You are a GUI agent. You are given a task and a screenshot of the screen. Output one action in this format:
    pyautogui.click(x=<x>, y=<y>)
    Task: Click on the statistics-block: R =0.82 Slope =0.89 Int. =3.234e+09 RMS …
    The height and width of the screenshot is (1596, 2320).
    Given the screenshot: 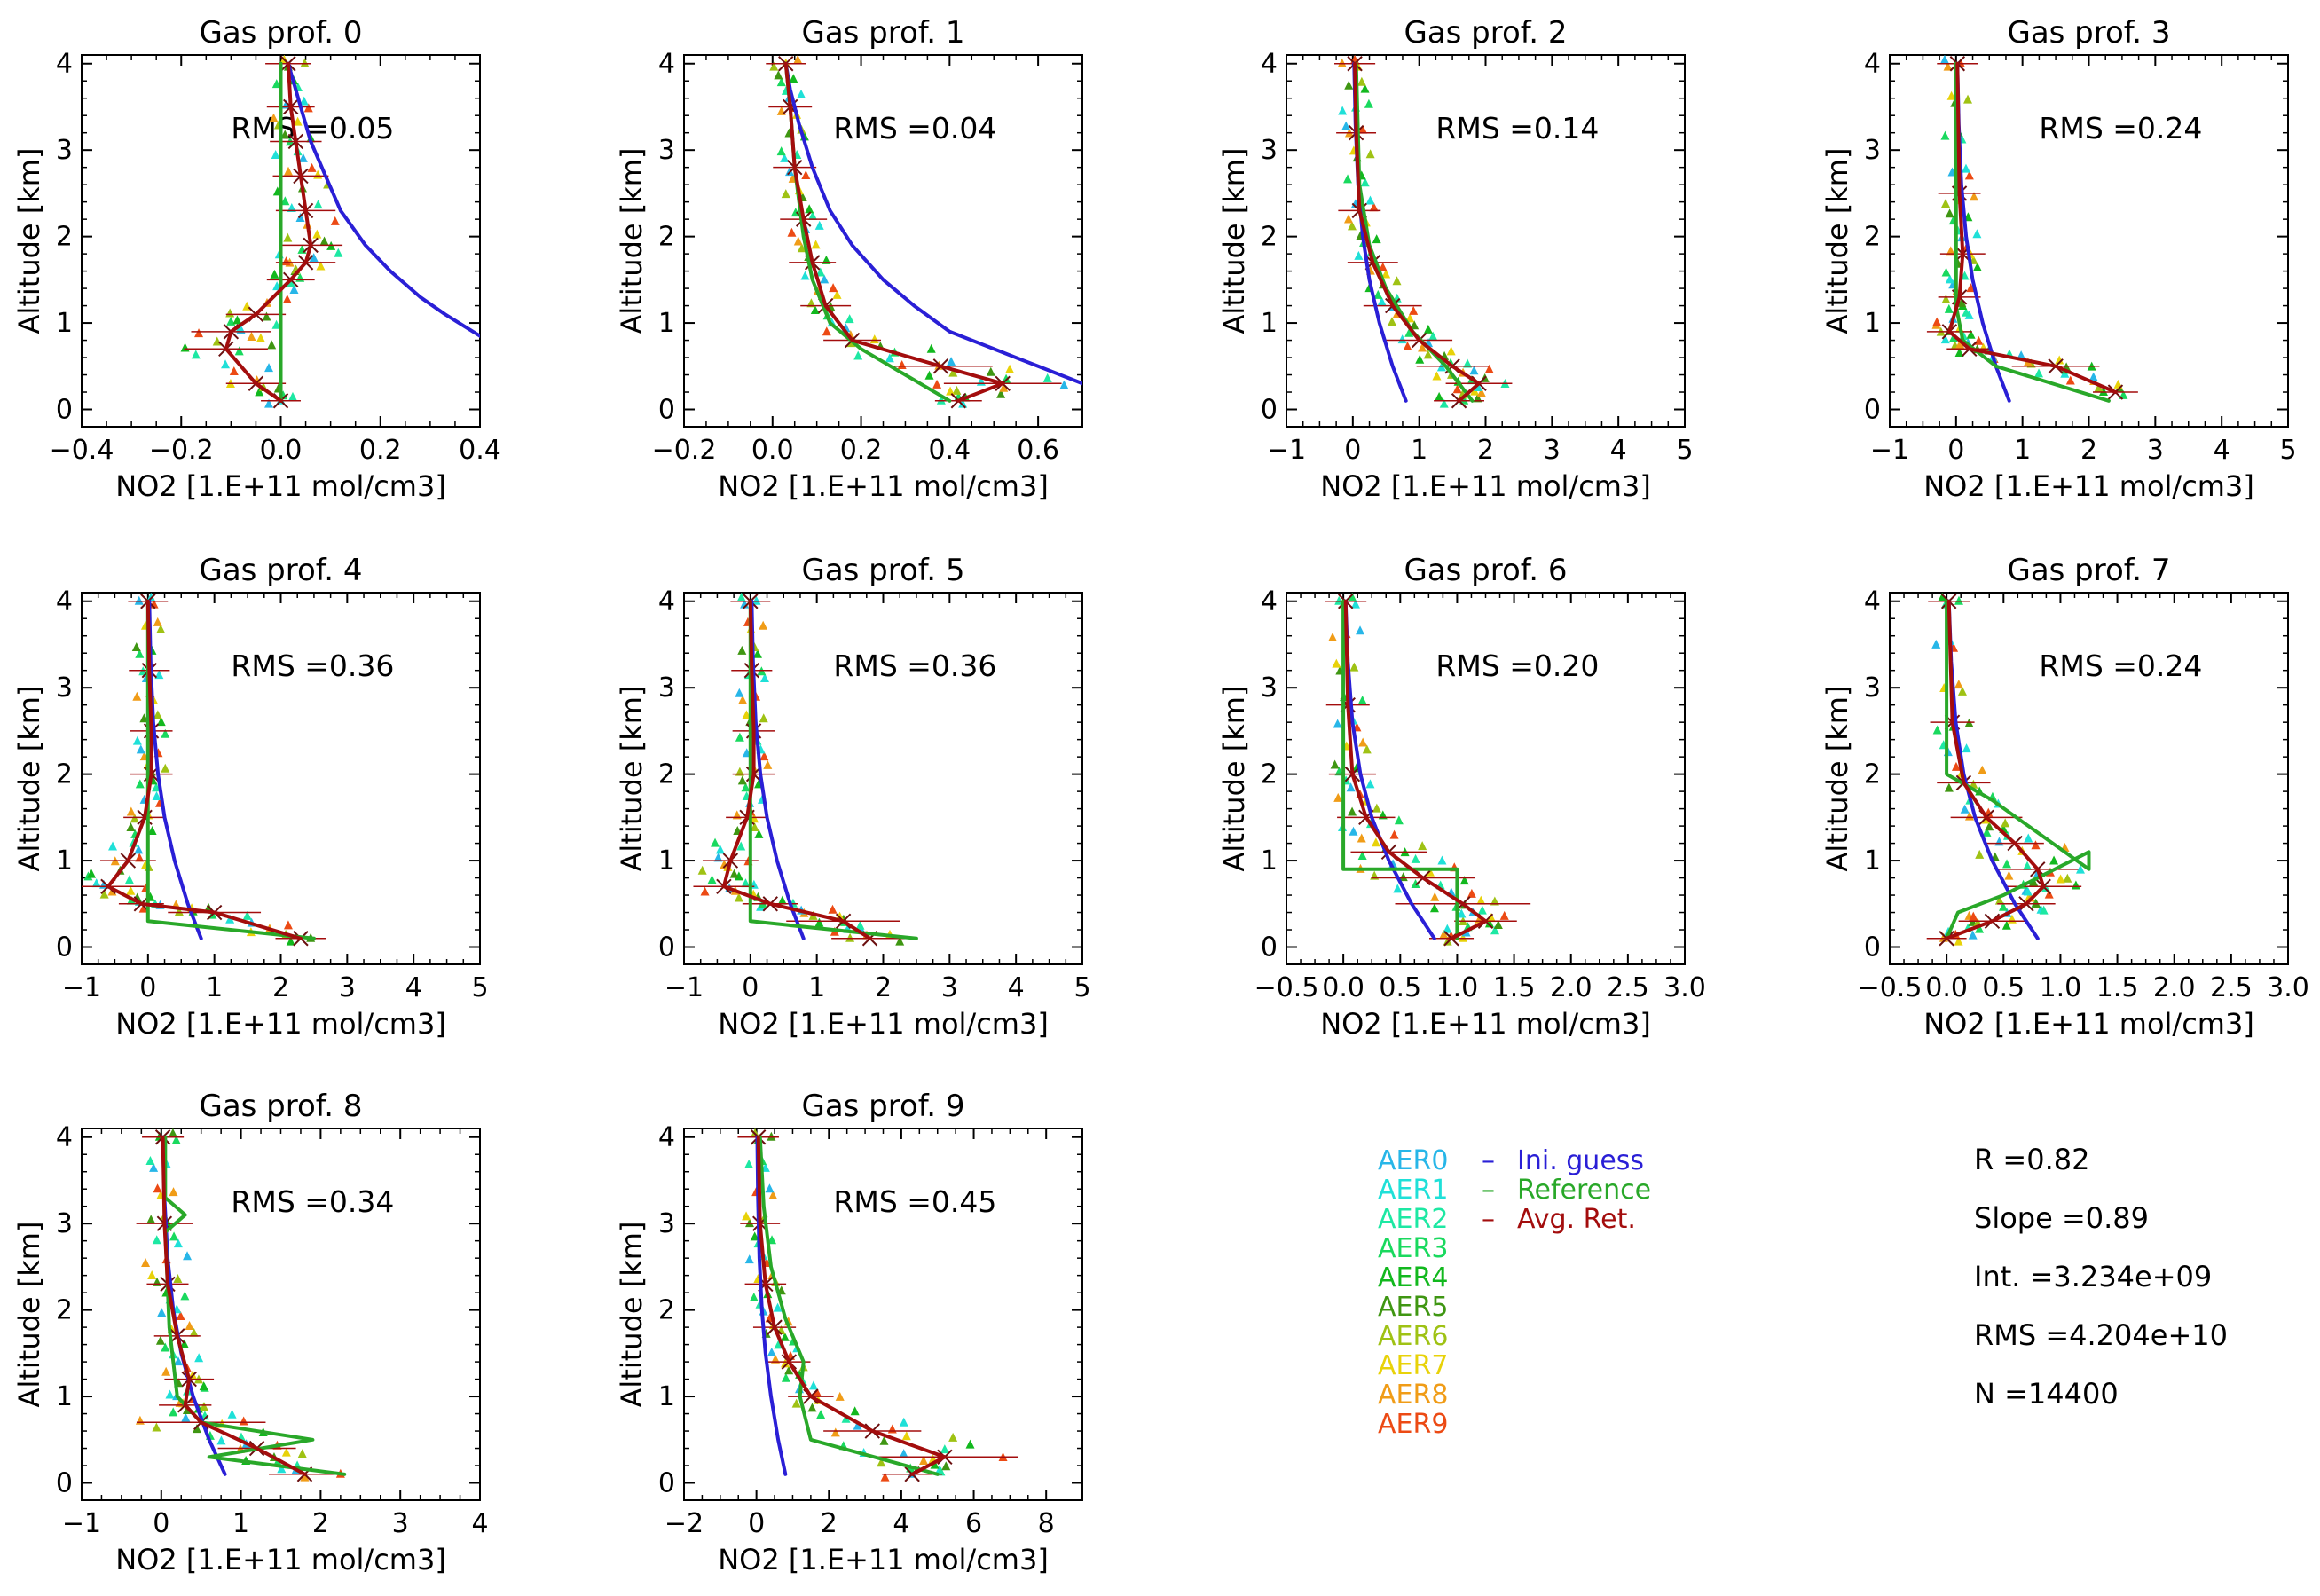 What is the action you would take?
    pyautogui.click(x=2101, y=1277)
    